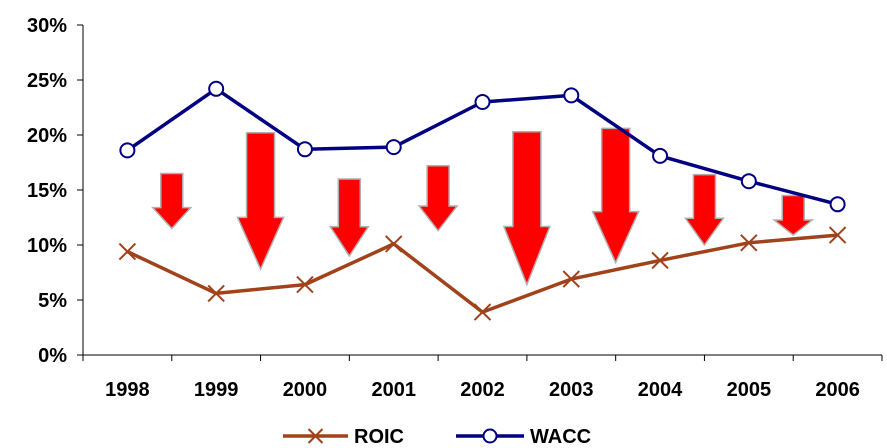  What do you see at coordinates (305, 390) in the screenshot?
I see `x-tick-label: 2000` at bounding box center [305, 390].